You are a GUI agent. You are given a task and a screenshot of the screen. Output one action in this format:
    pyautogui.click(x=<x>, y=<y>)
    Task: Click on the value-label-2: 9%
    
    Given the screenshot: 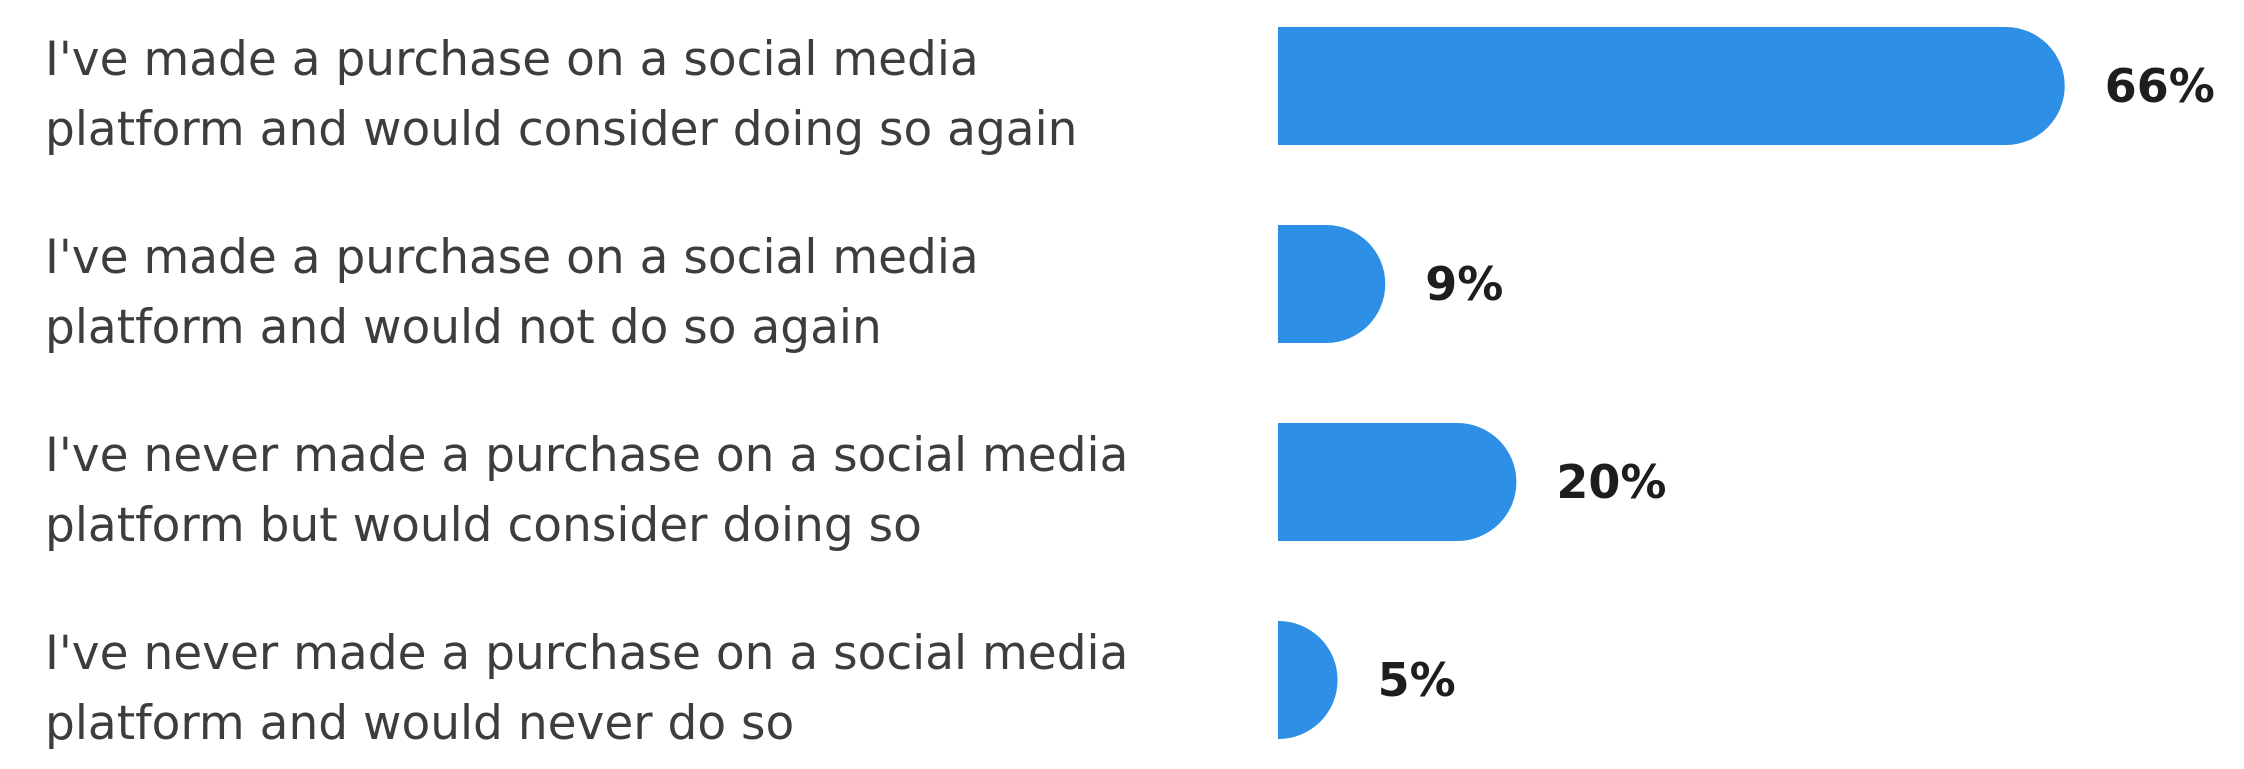 What is the action you would take?
    pyautogui.click(x=1464, y=284)
    